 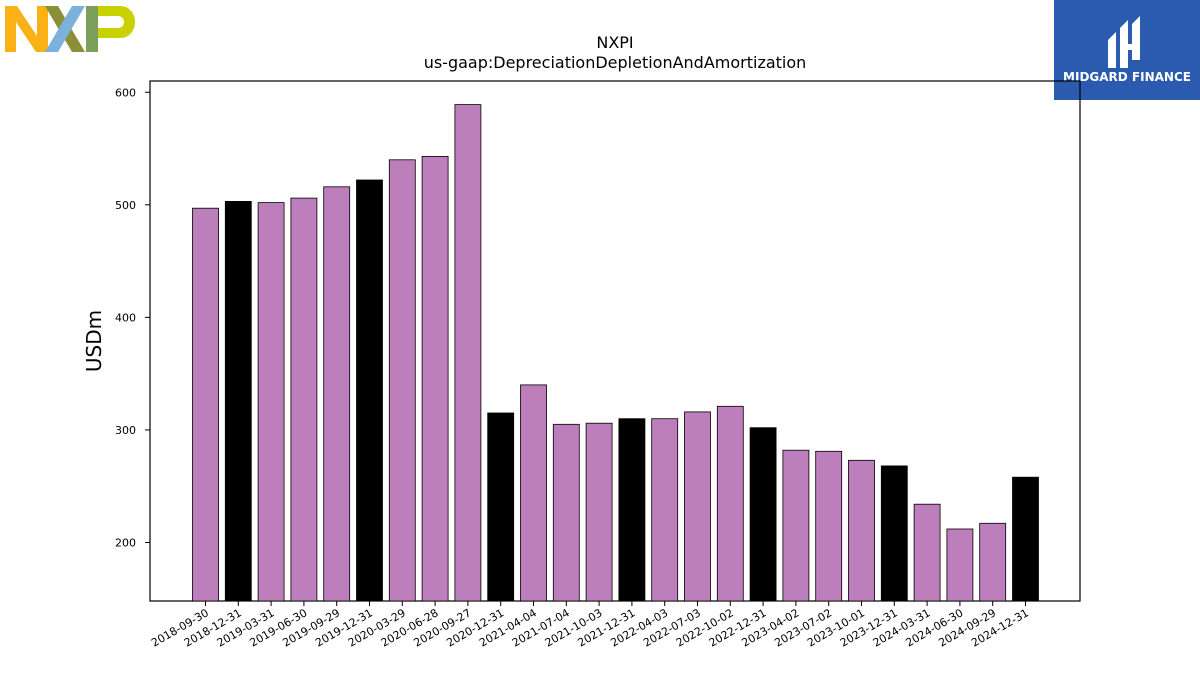 I want to click on y-tick-label: 300, so click(x=125, y=430).